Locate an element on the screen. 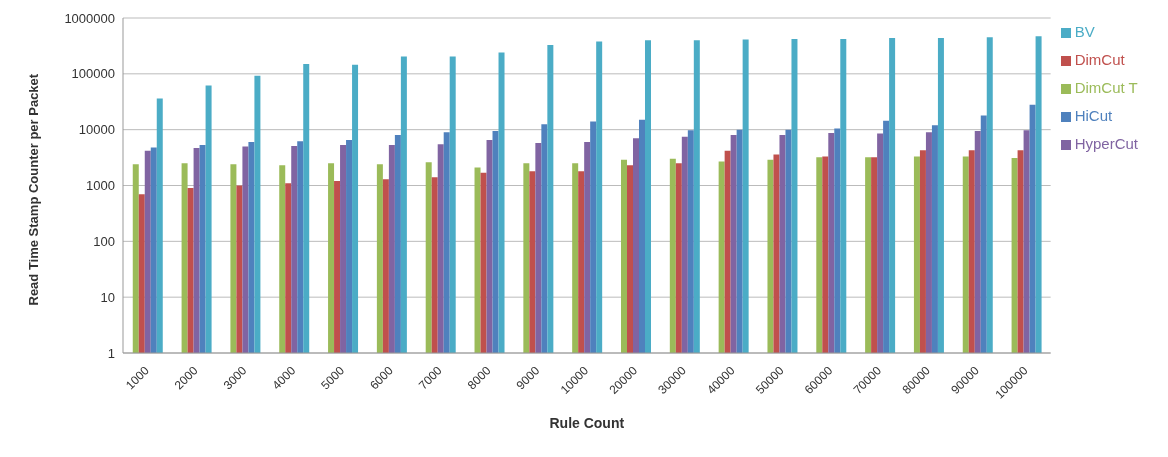  legend-label: DimCut T is located at coordinates (1106, 87).